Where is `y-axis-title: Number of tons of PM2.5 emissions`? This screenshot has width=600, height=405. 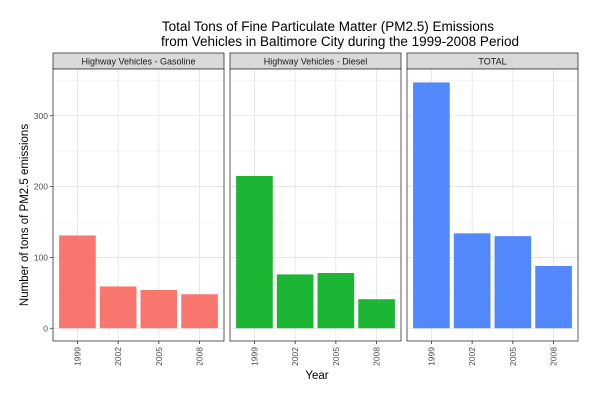
y-axis-title: Number of tons of PM2.5 emissions is located at coordinates (25, 215).